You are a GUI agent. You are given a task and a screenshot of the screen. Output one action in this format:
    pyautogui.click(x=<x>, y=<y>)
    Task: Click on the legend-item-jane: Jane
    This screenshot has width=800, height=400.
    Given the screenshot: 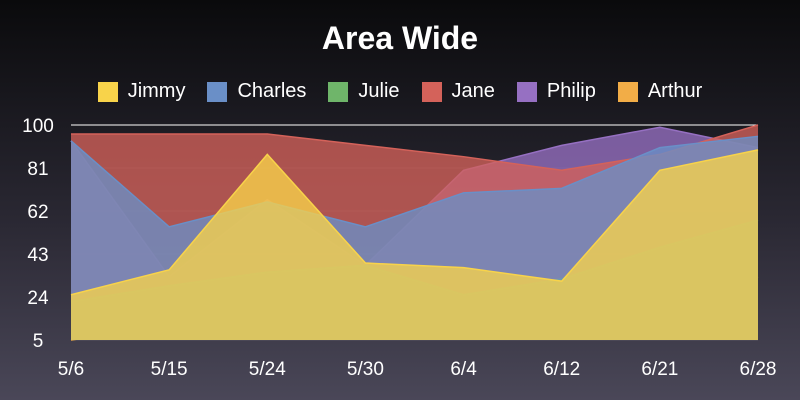 What is the action you would take?
    pyautogui.click(x=458, y=91)
    